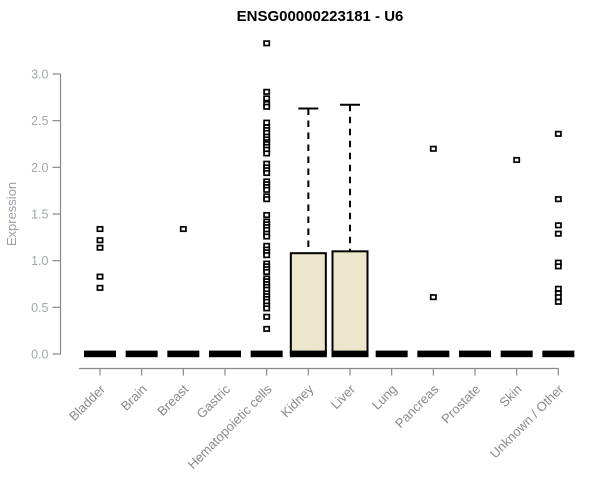  I want to click on category-label: Skin, so click(510, 396).